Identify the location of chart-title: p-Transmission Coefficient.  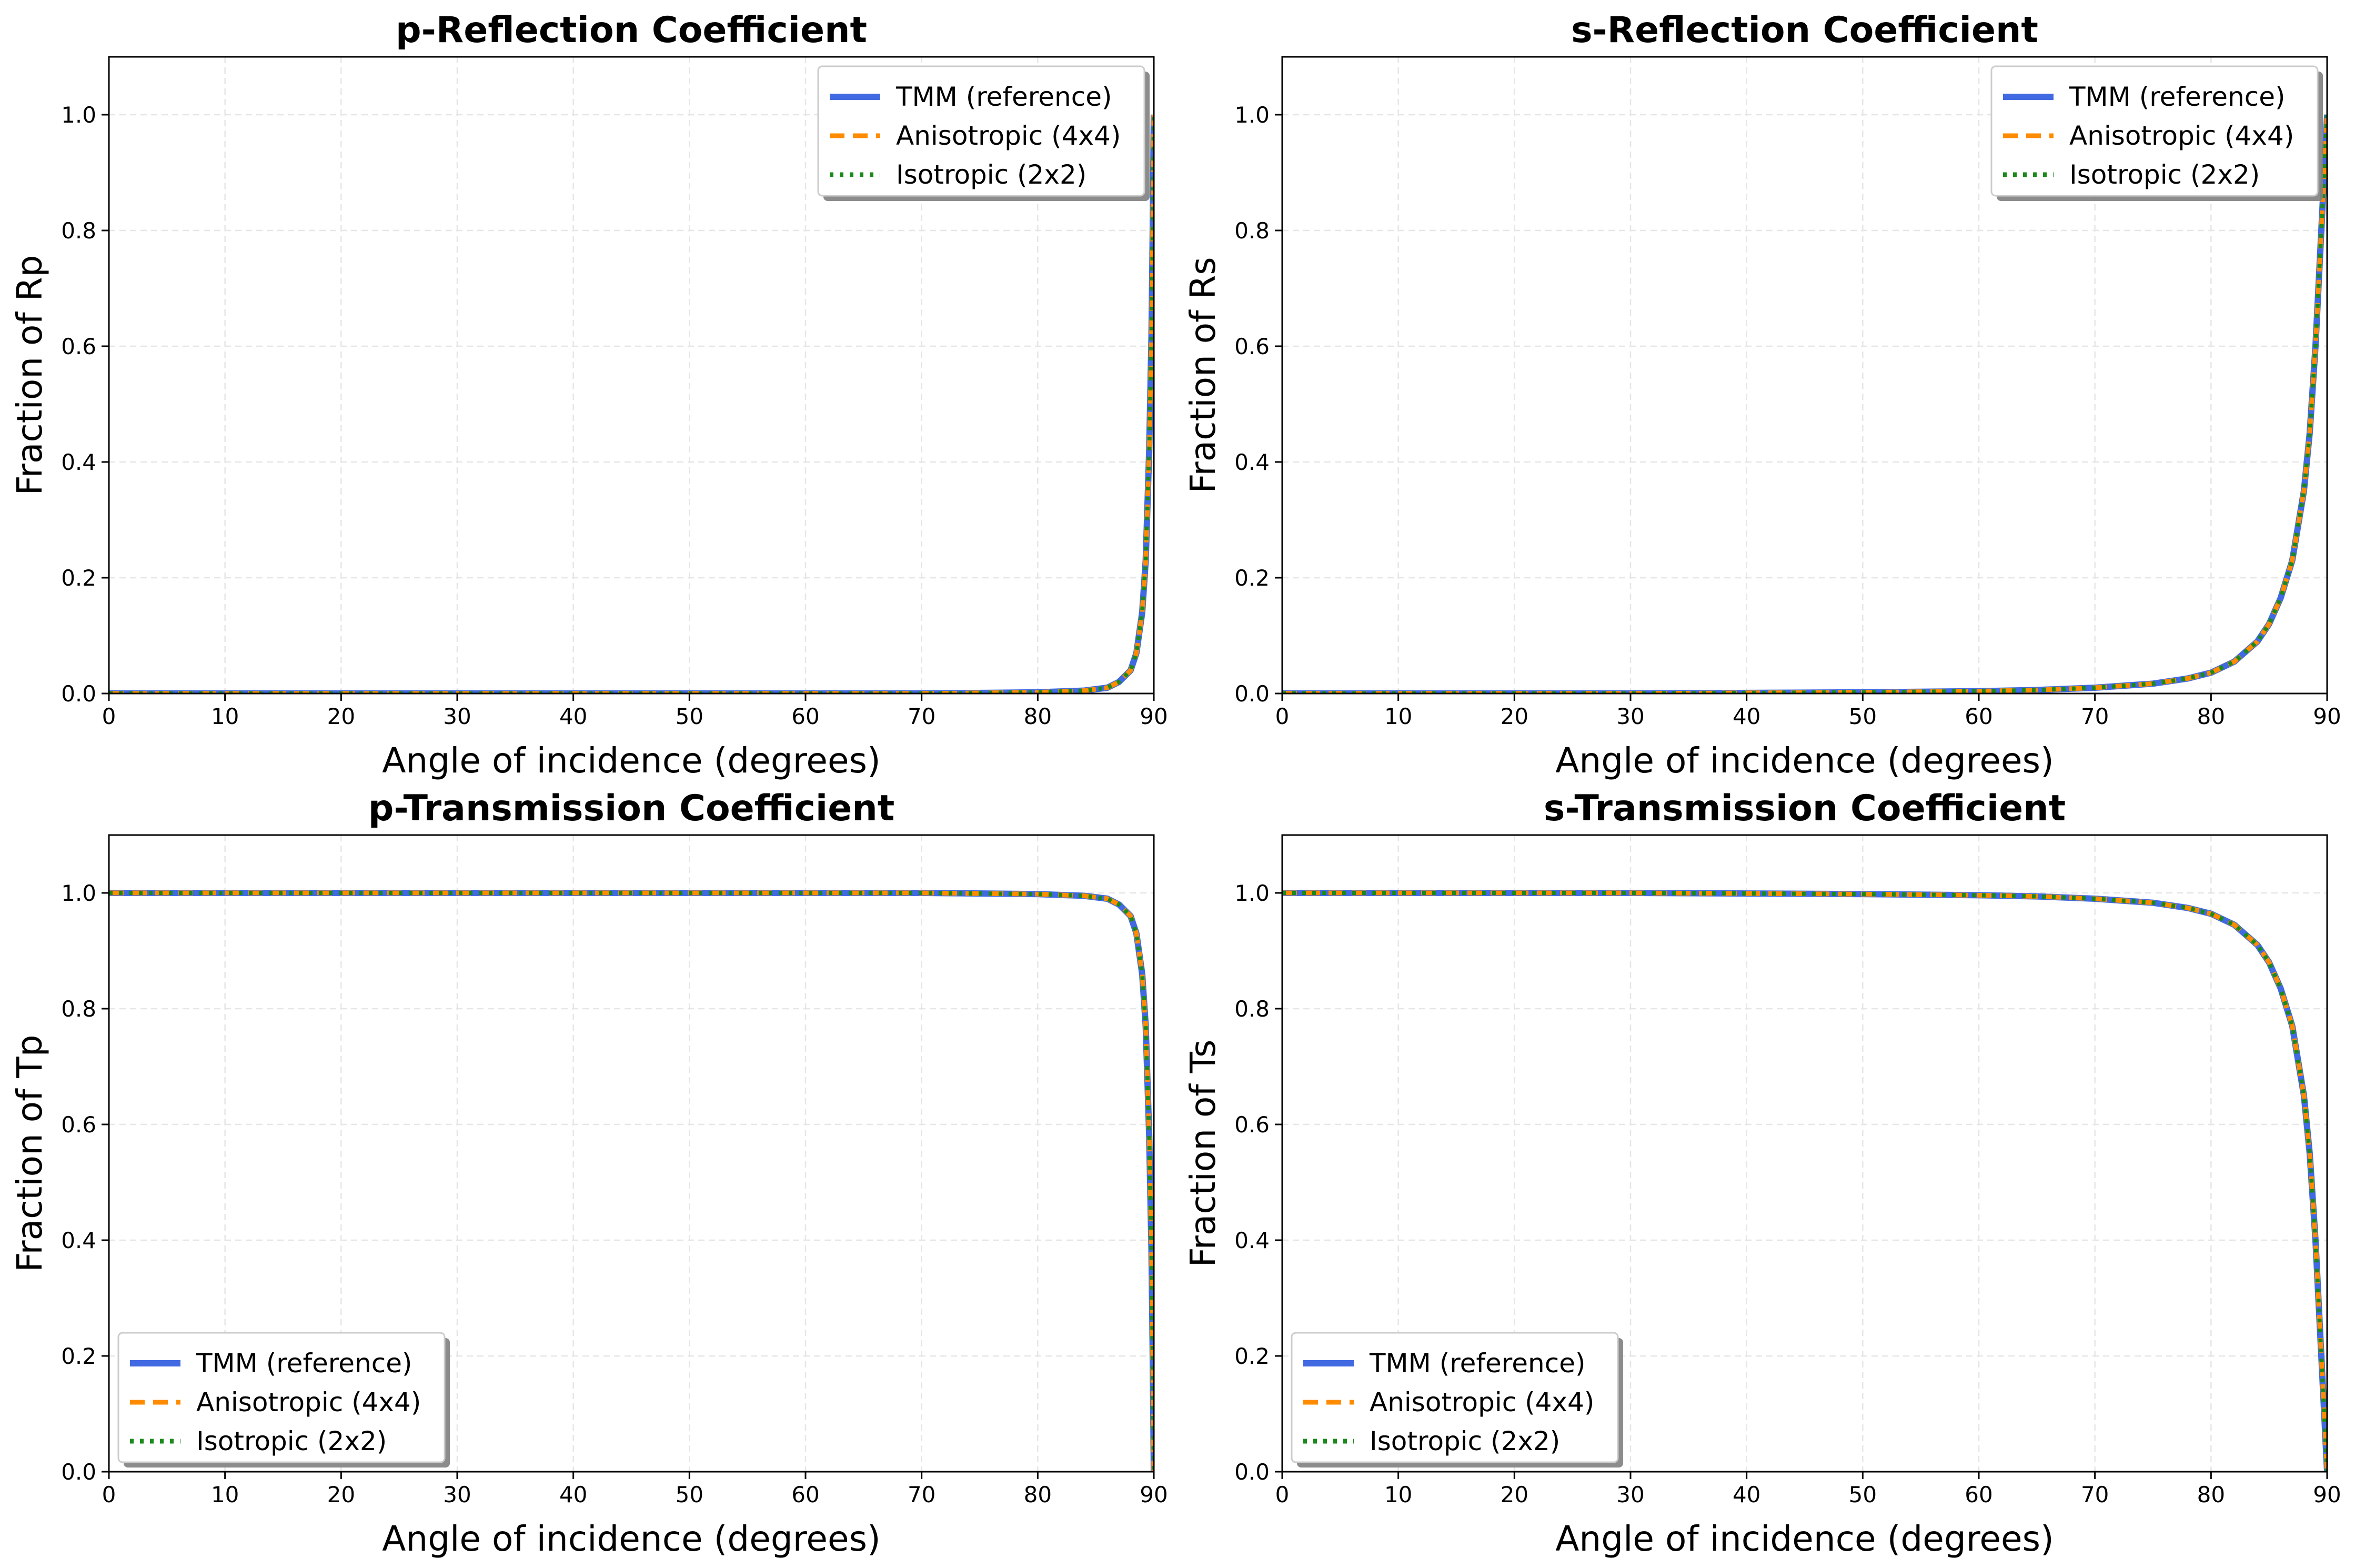
(631, 808).